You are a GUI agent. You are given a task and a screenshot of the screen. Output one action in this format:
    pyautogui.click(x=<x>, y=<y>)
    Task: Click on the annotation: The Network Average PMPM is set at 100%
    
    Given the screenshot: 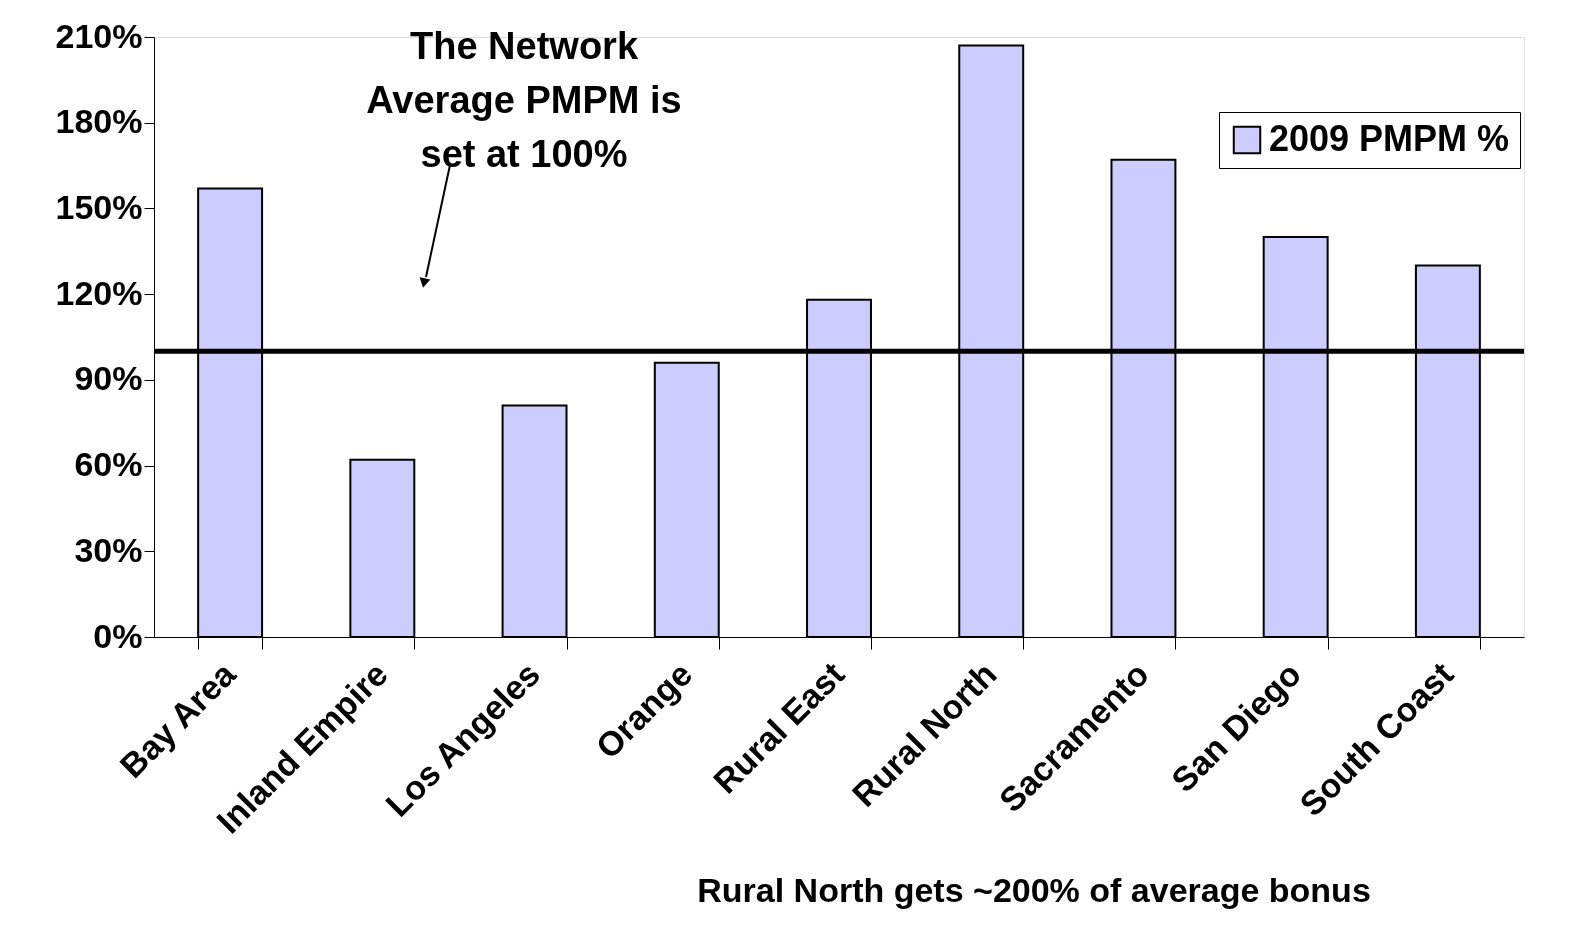 What is the action you would take?
    pyautogui.click(x=524, y=100)
    